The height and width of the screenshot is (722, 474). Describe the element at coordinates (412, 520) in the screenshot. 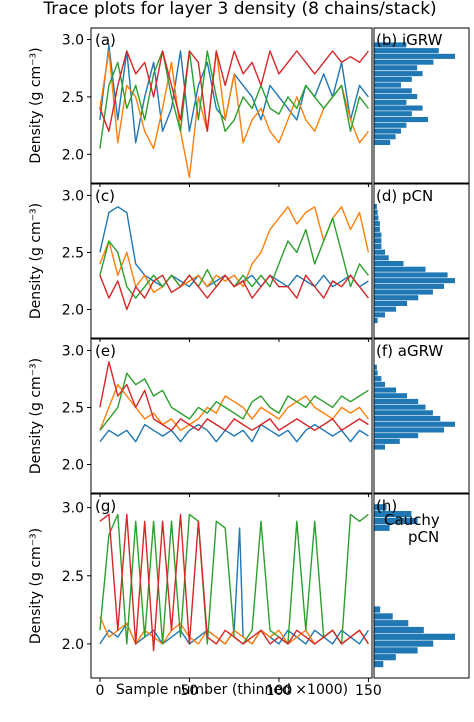

I see `histogram-label-line: Cauchy` at that location.